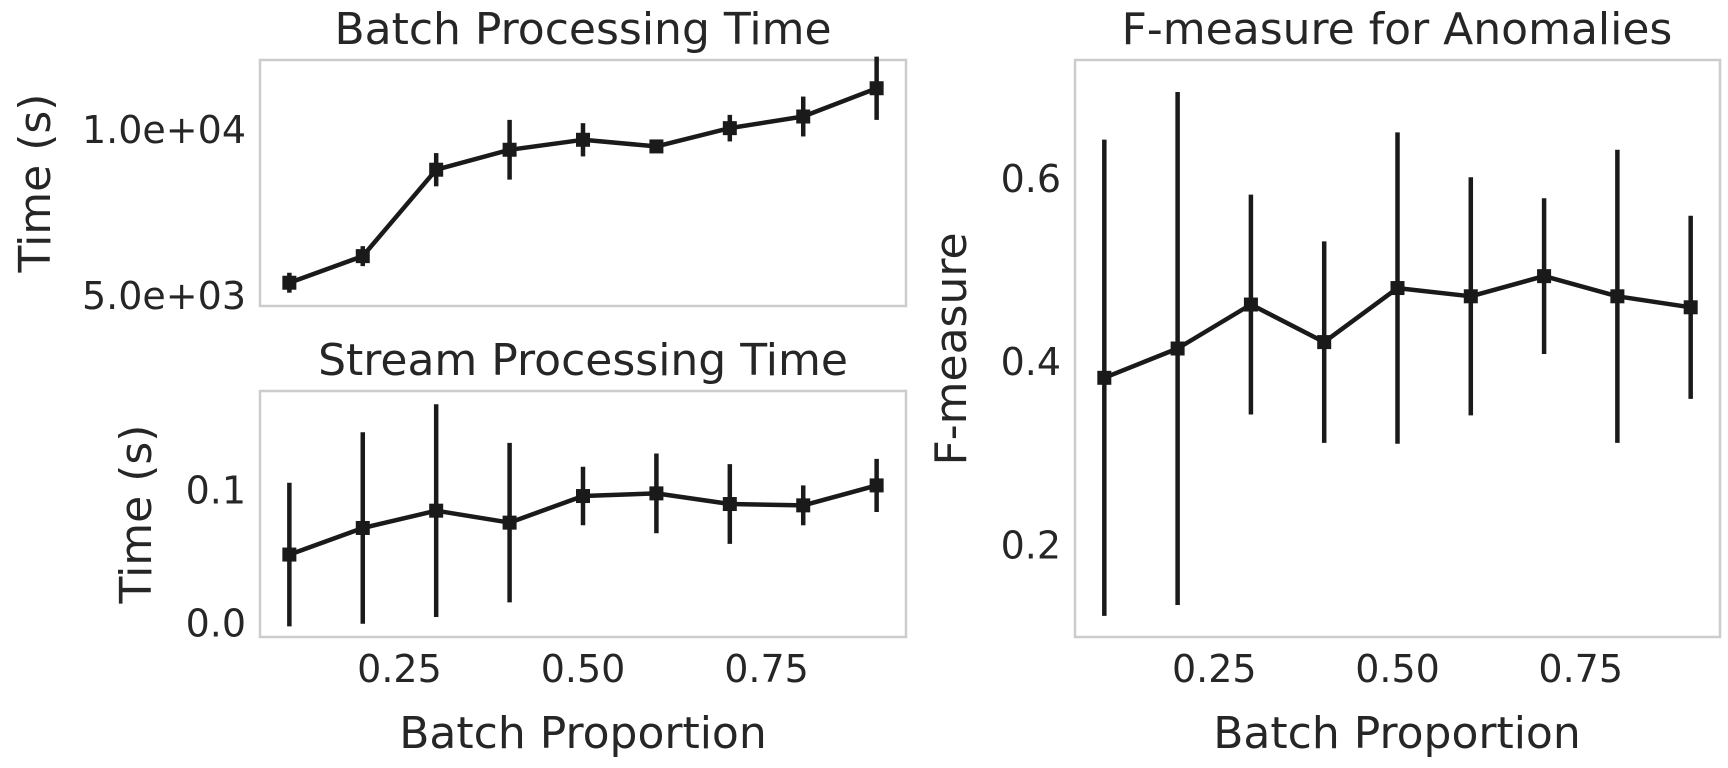  I want to click on stream-plot-frame, so click(583, 514).